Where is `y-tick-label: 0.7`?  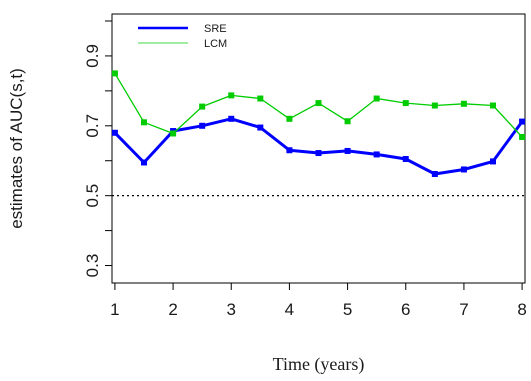
y-tick-label: 0.7 is located at coordinates (92, 126).